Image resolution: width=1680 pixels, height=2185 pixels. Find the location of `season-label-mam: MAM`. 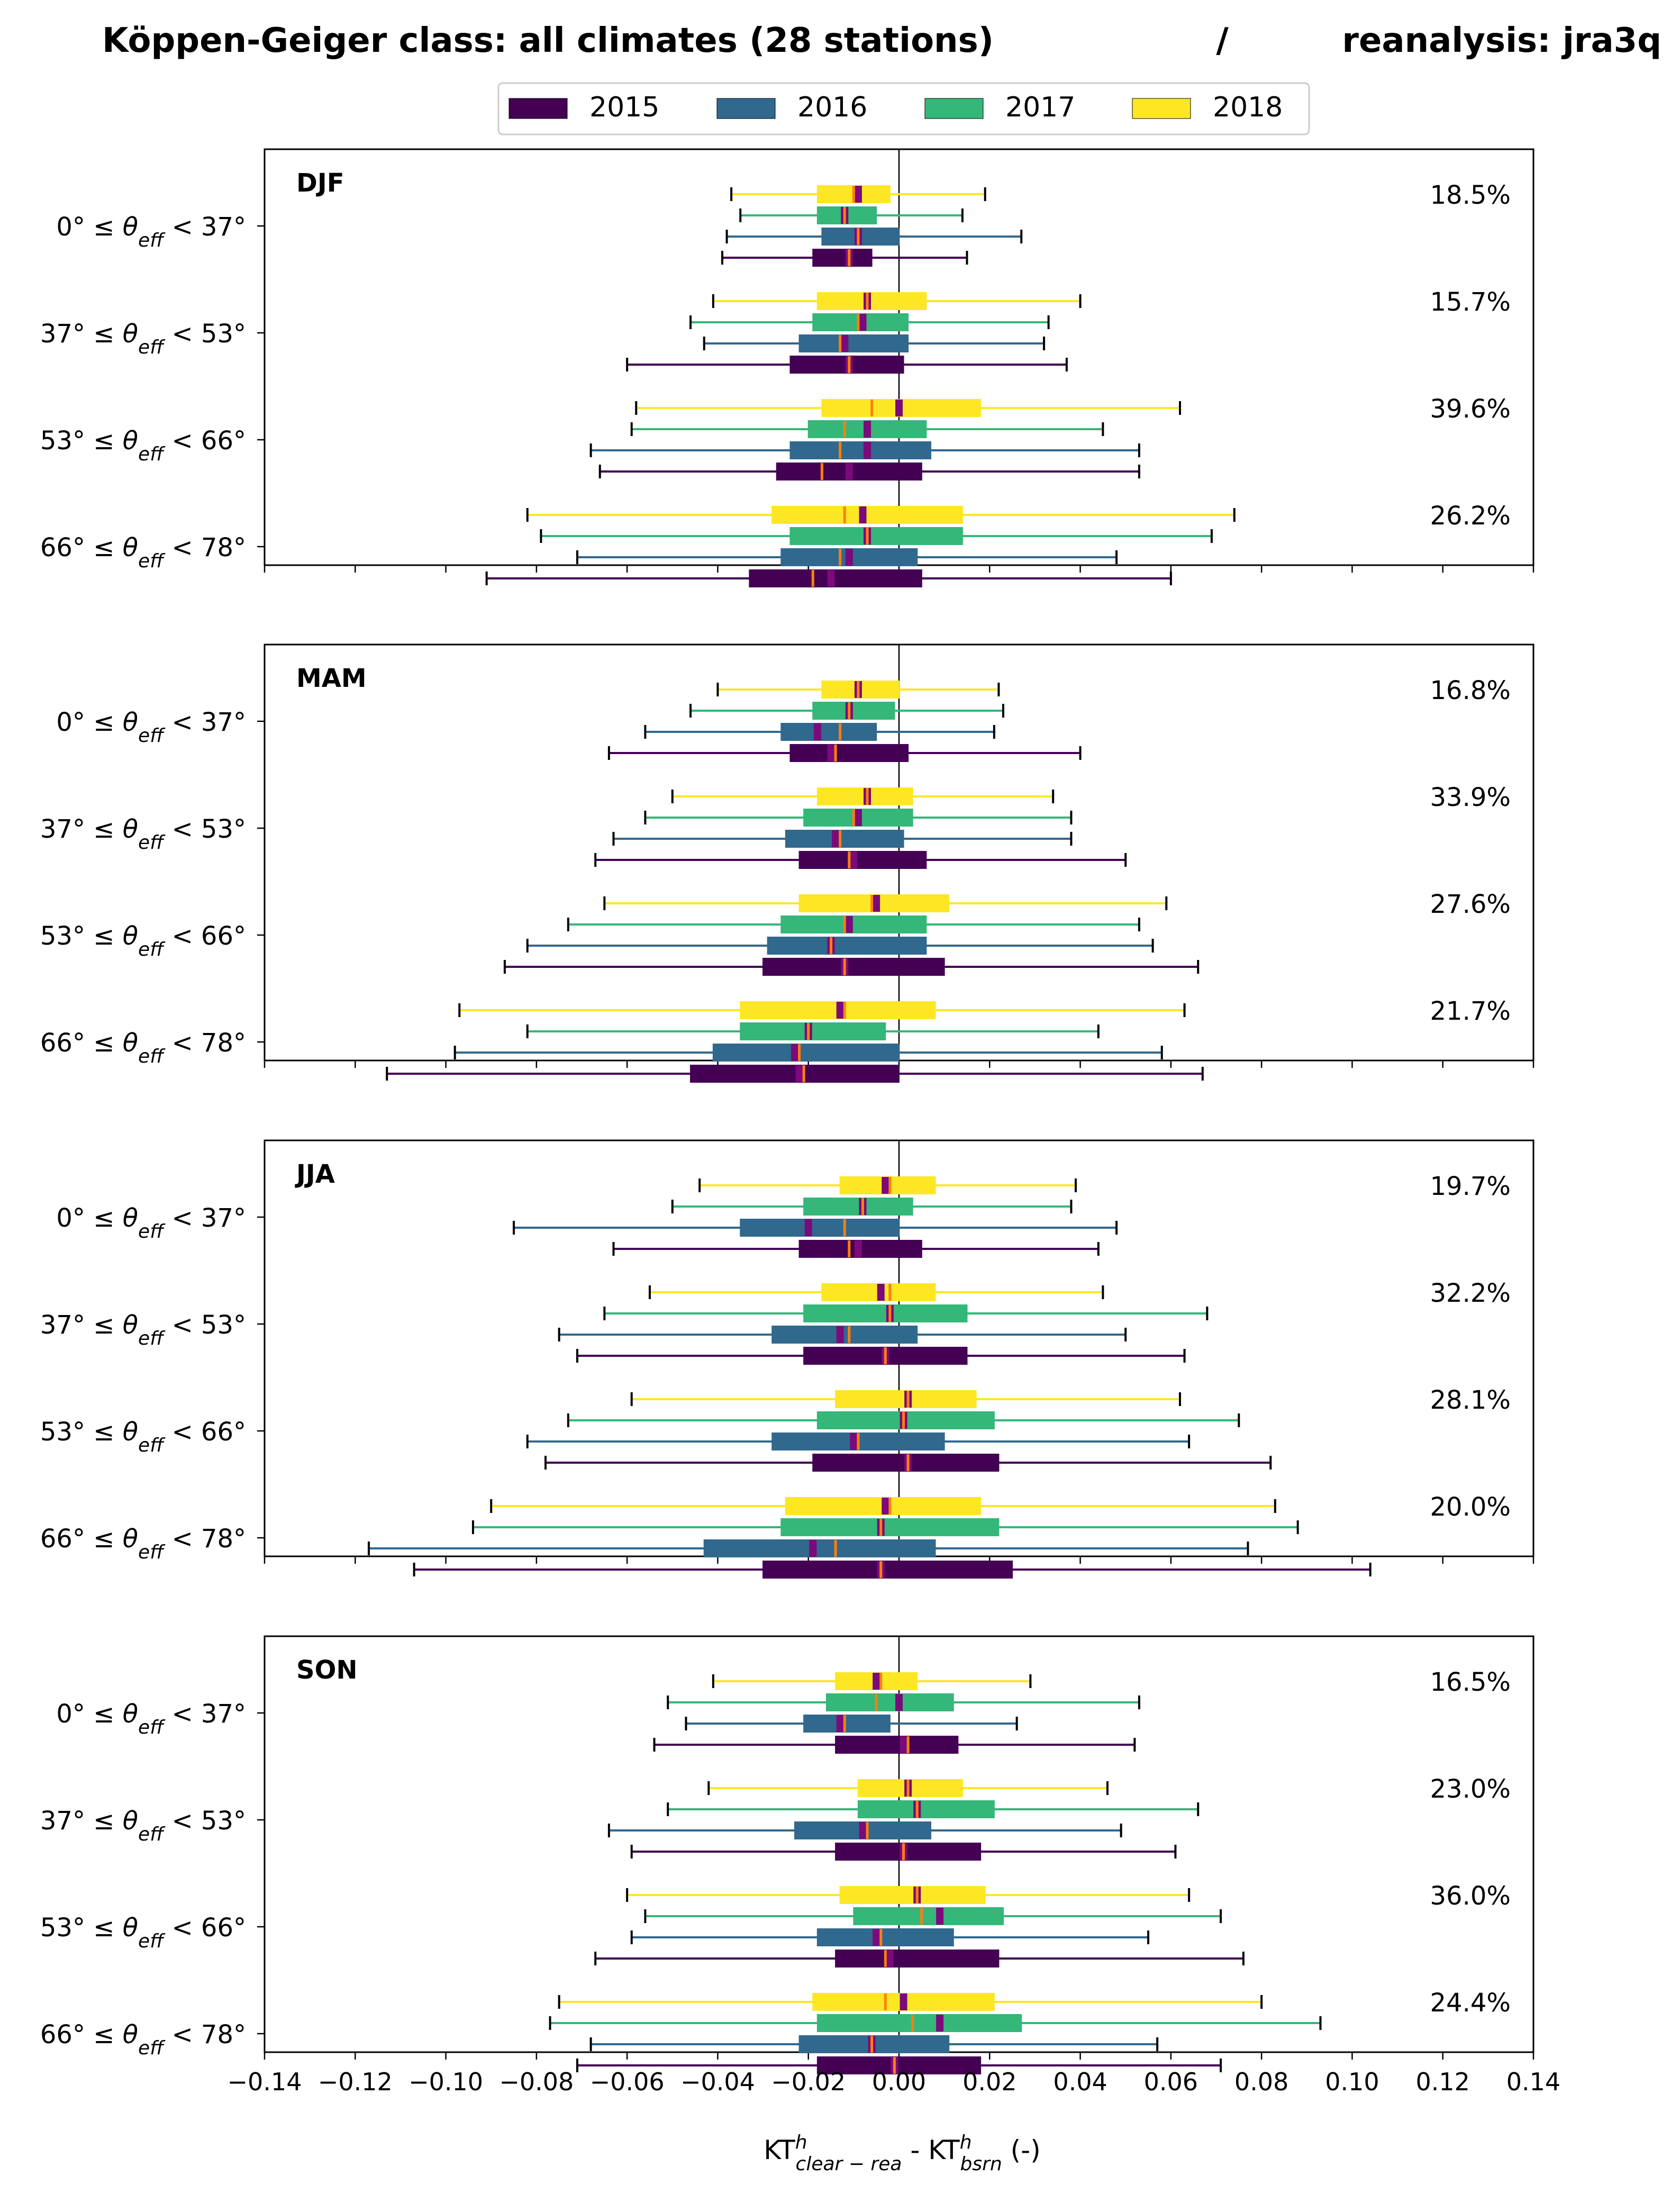

season-label-mam: MAM is located at coordinates (331, 679).